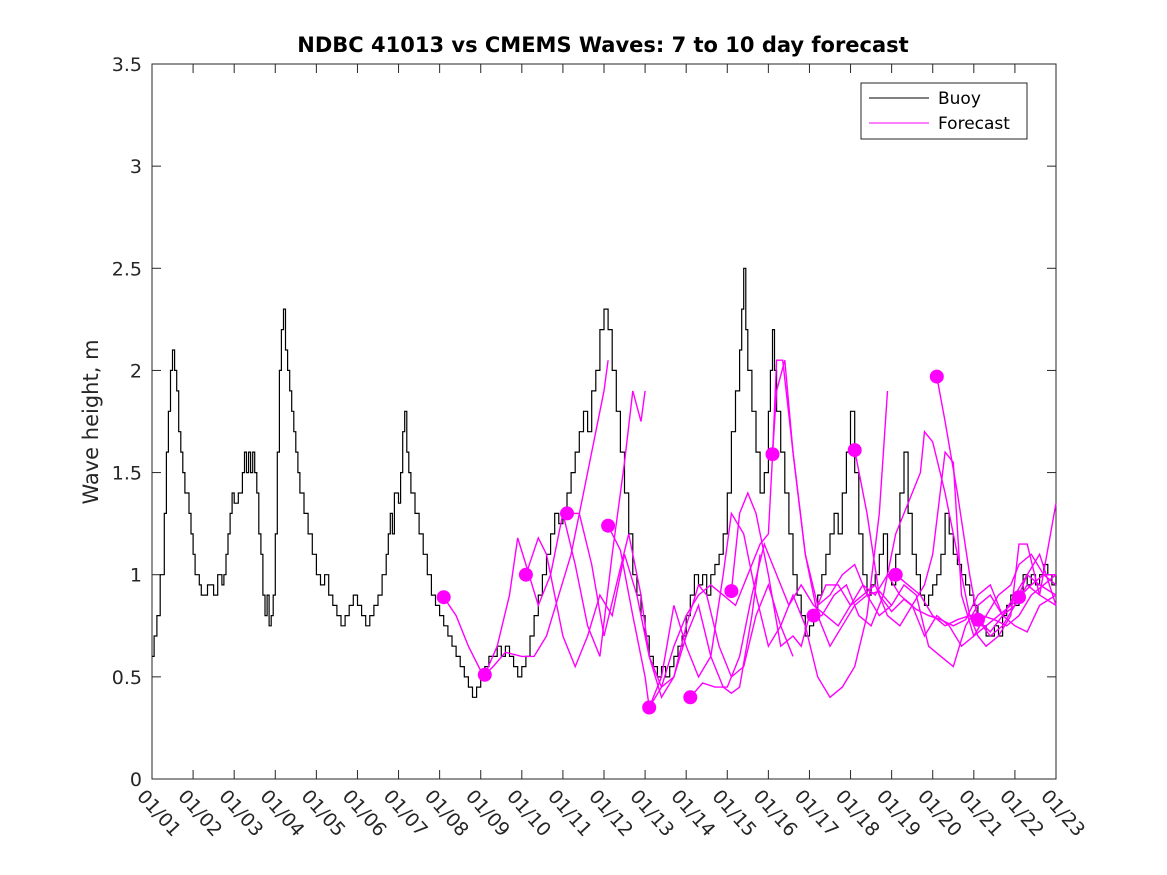 The image size is (1167, 875). Describe the element at coordinates (240, 813) in the screenshot. I see `x-tick-label: 01/03` at that location.